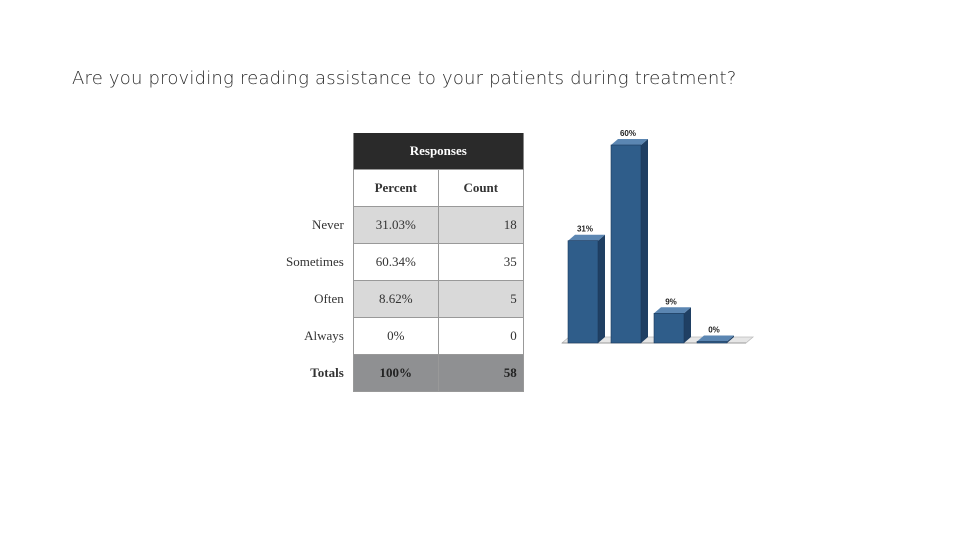 This screenshot has height=540, width=960. Describe the element at coordinates (395, 373) in the screenshot. I see `cell-percent-totals: 100%` at that location.